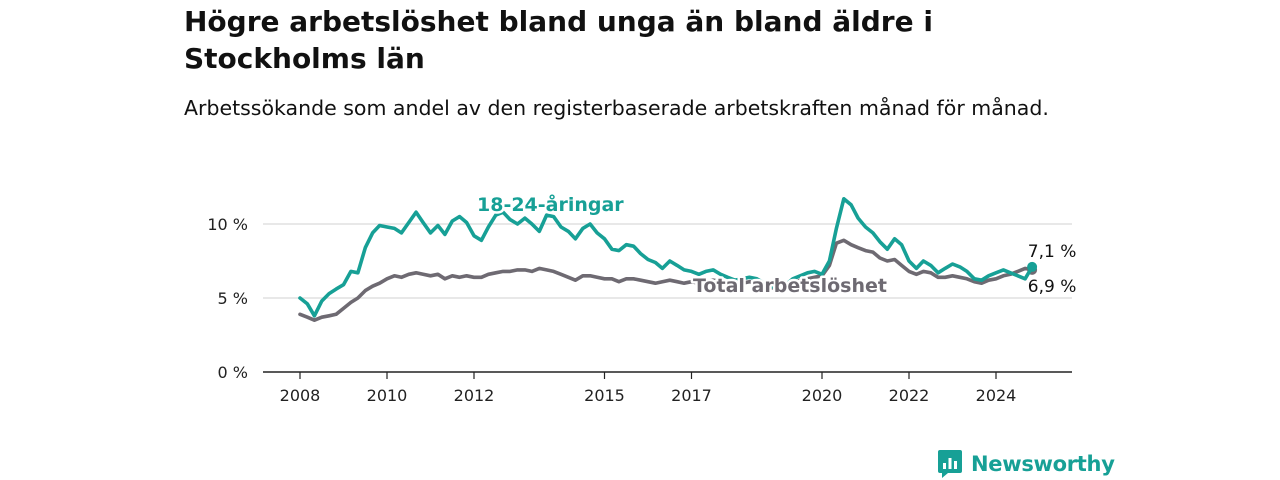  Describe the element at coordinates (233, 372) in the screenshot. I see `y-tick-label: 0 %` at that location.